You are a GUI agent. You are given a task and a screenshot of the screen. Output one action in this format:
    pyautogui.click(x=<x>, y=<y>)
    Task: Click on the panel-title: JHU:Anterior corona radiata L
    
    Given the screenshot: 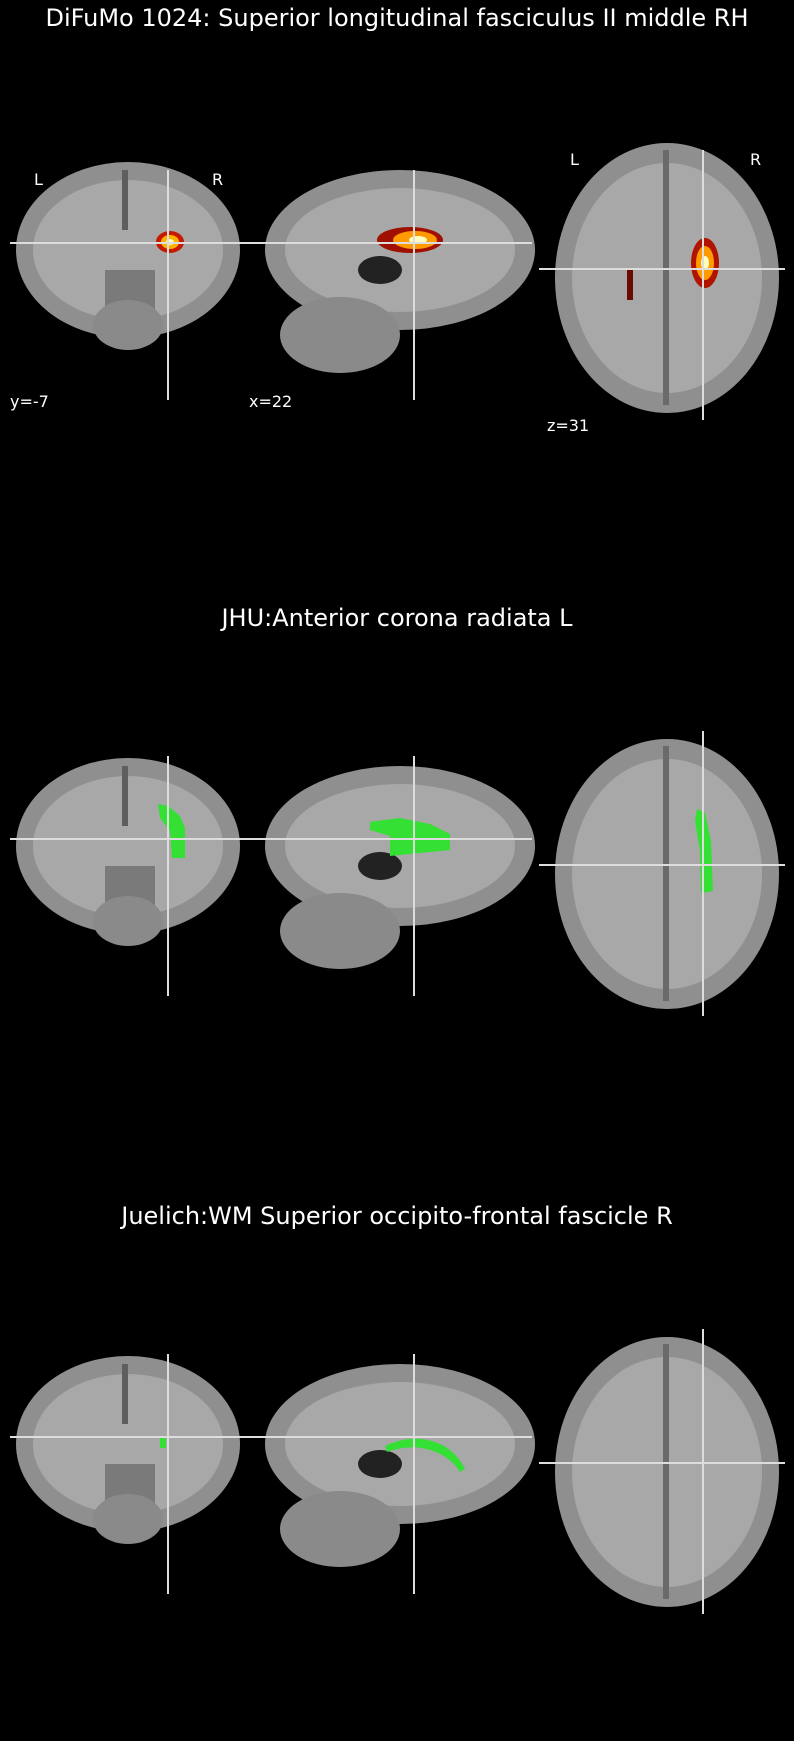 What is the action you would take?
    pyautogui.click(x=397, y=618)
    